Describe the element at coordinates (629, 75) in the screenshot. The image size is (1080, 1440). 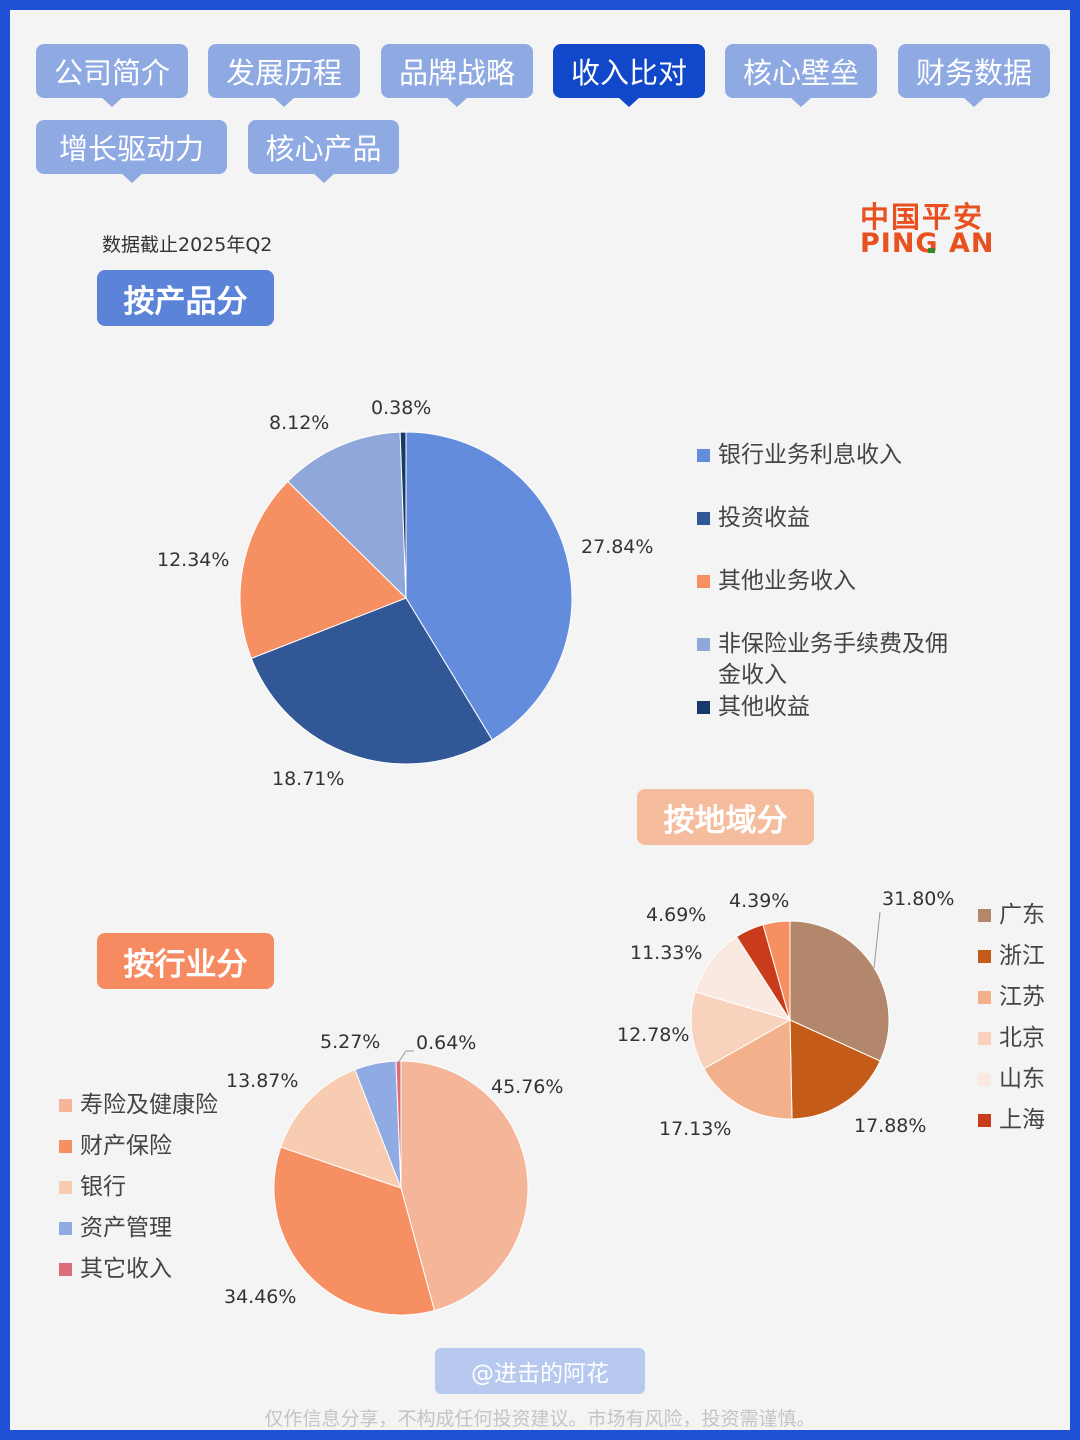
I see `tab-revenue-comparison: 收入比对` at that location.